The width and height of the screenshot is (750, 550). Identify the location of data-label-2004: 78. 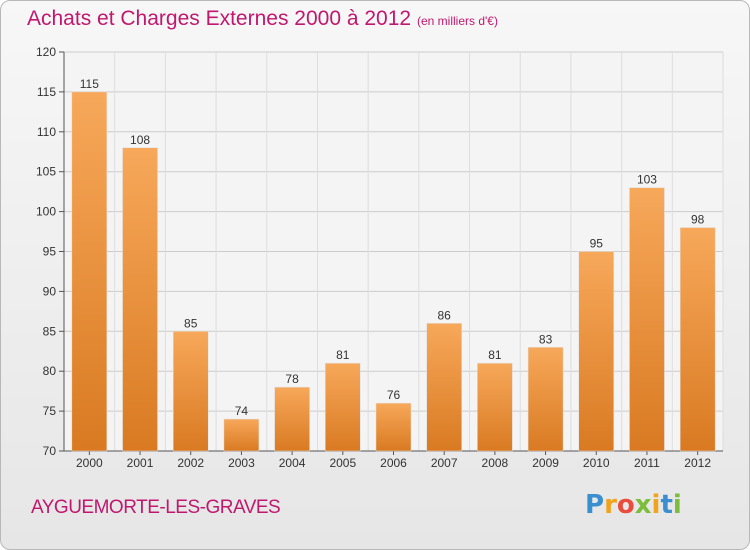
(292, 379).